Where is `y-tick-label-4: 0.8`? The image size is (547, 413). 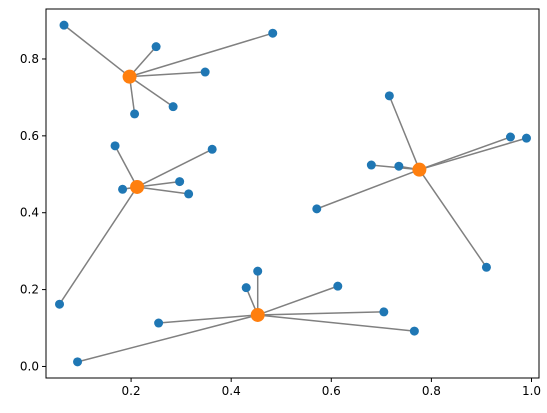 y-tick-label-4: 0.8 is located at coordinates (29, 59).